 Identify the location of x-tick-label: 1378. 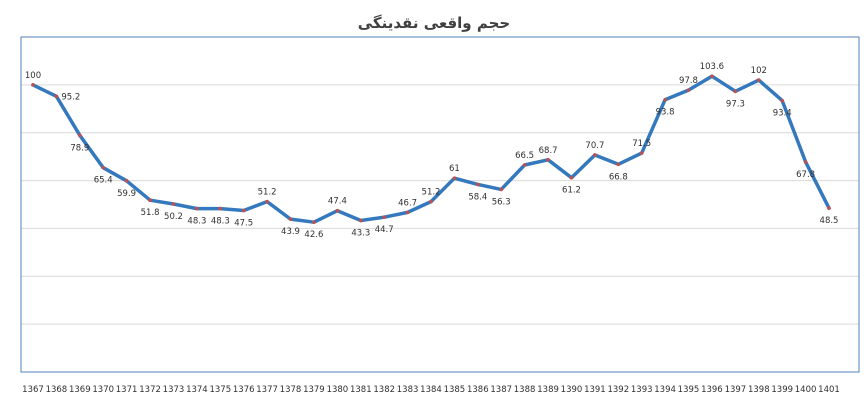
(291, 390).